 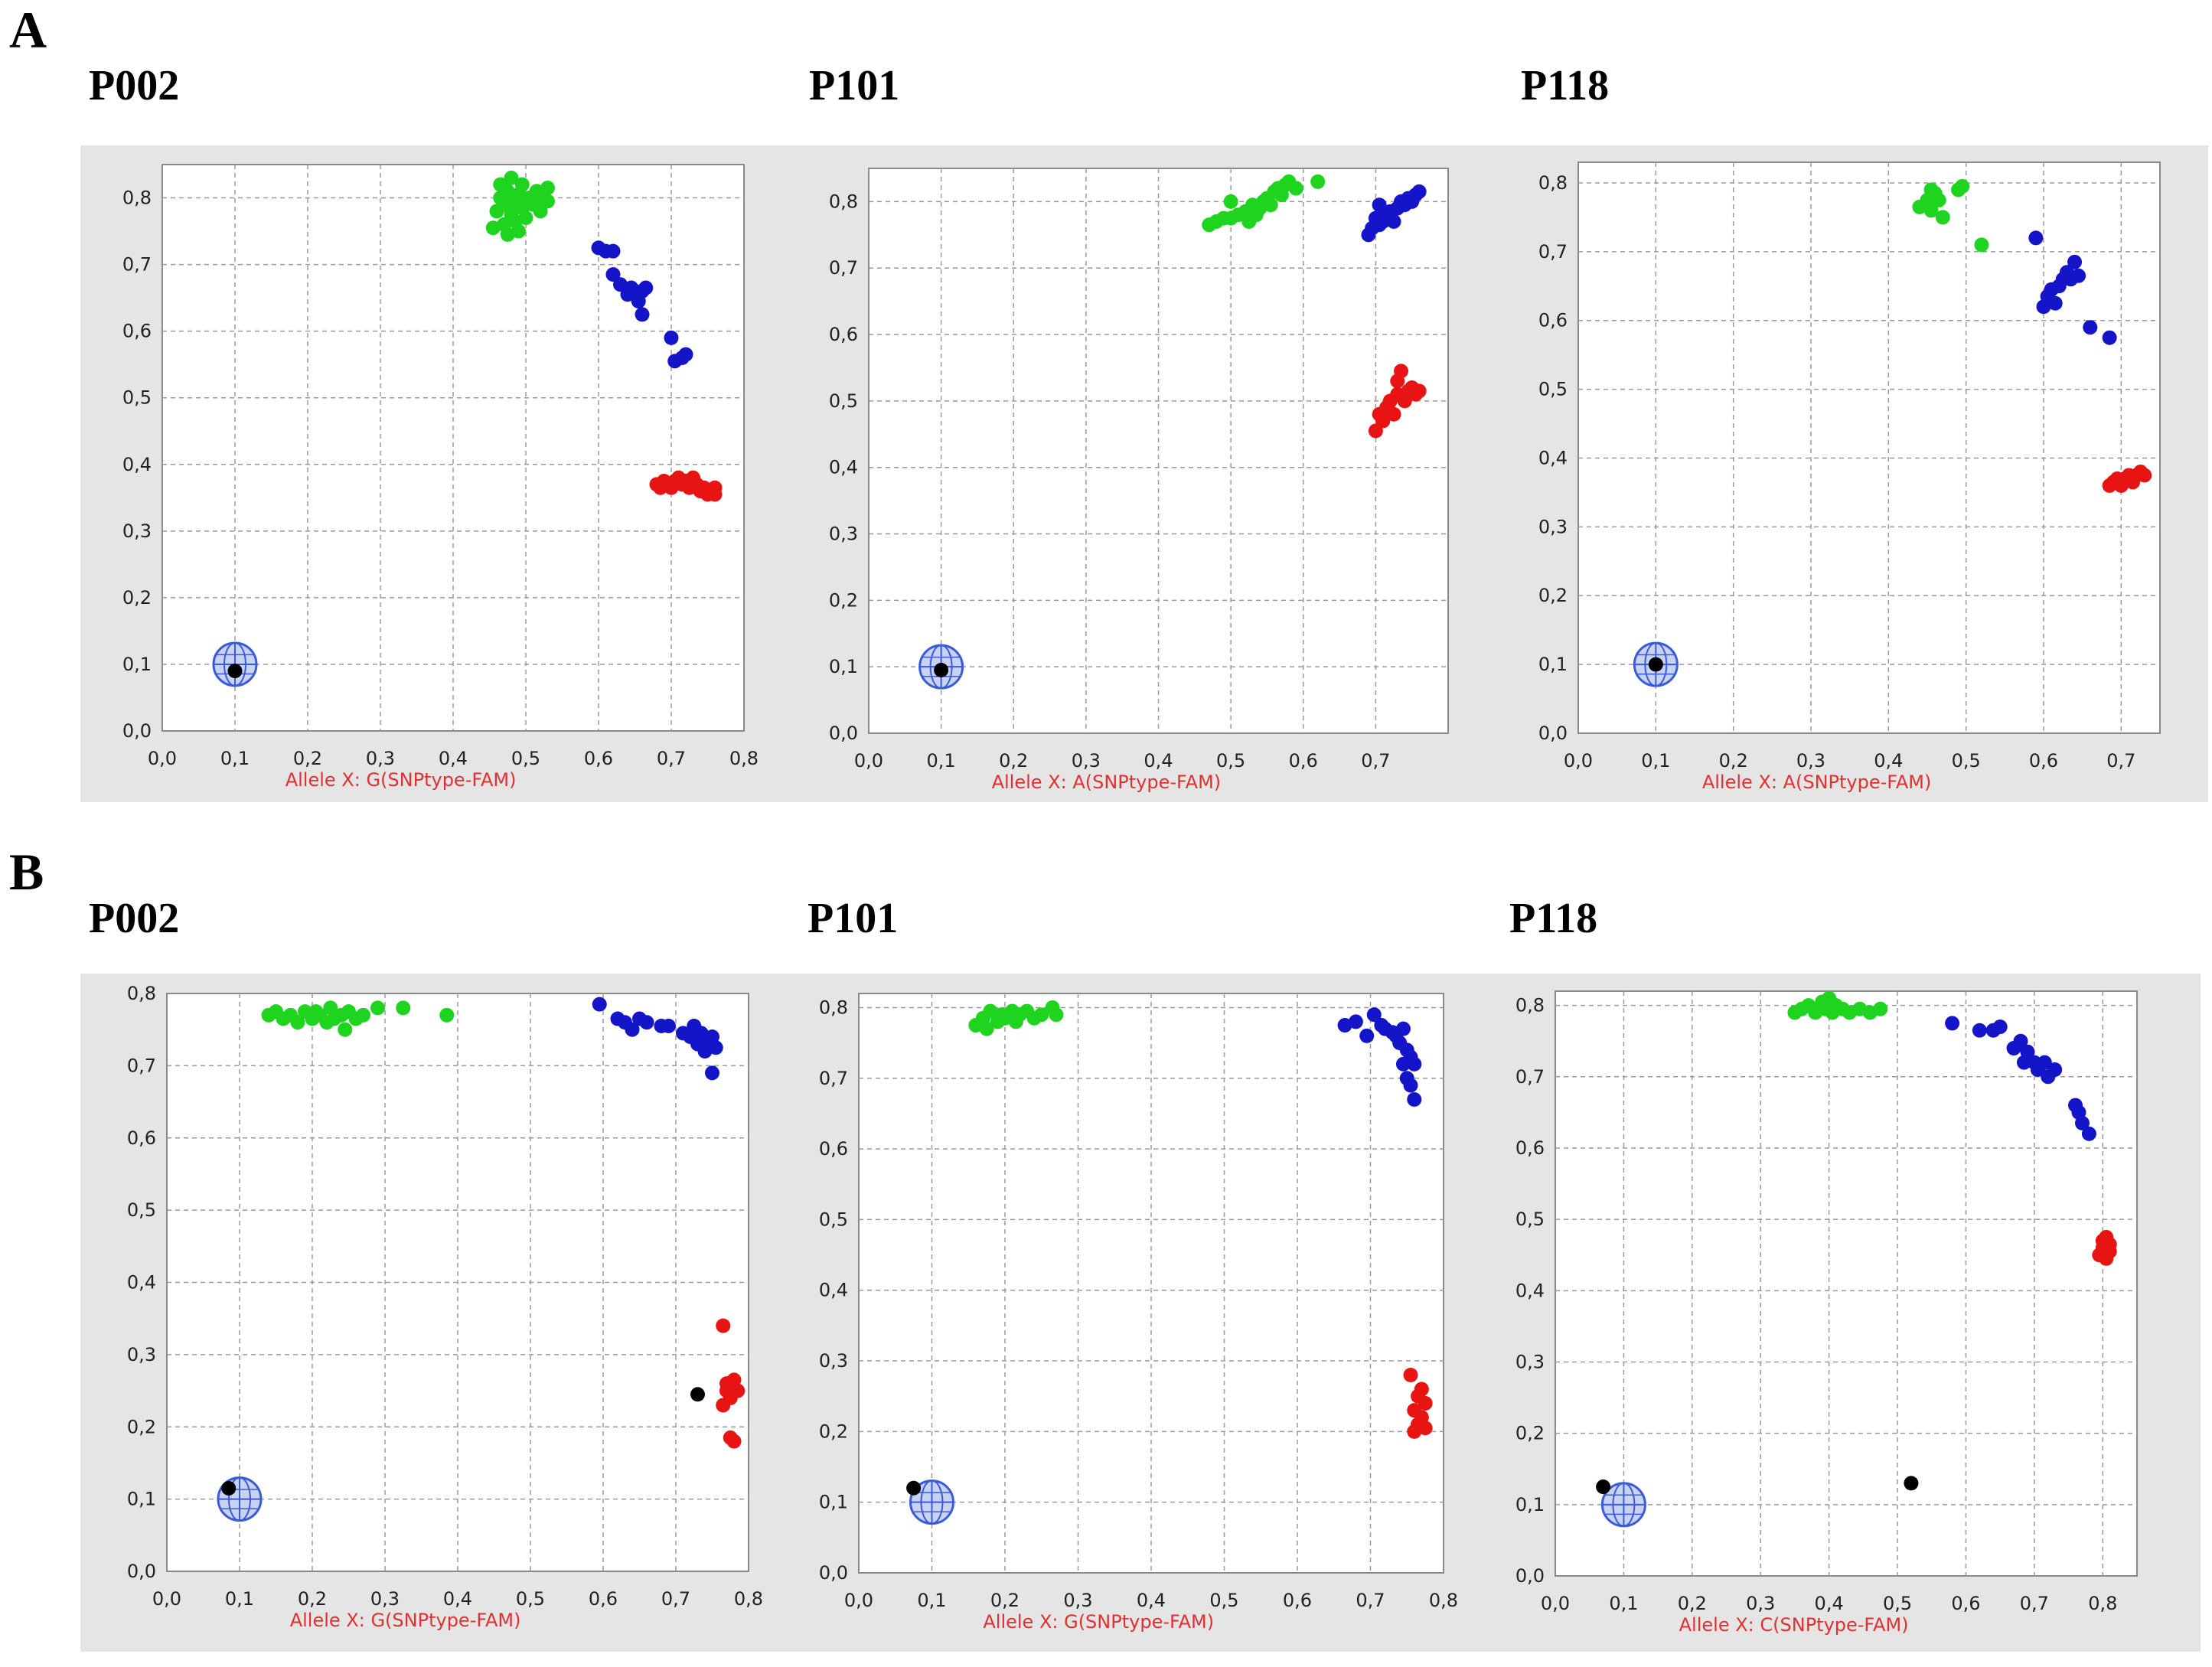 What do you see at coordinates (1794, 1625) in the screenshot?
I see `x-axis-label: Allele X: C(SNPtype-FAM)` at bounding box center [1794, 1625].